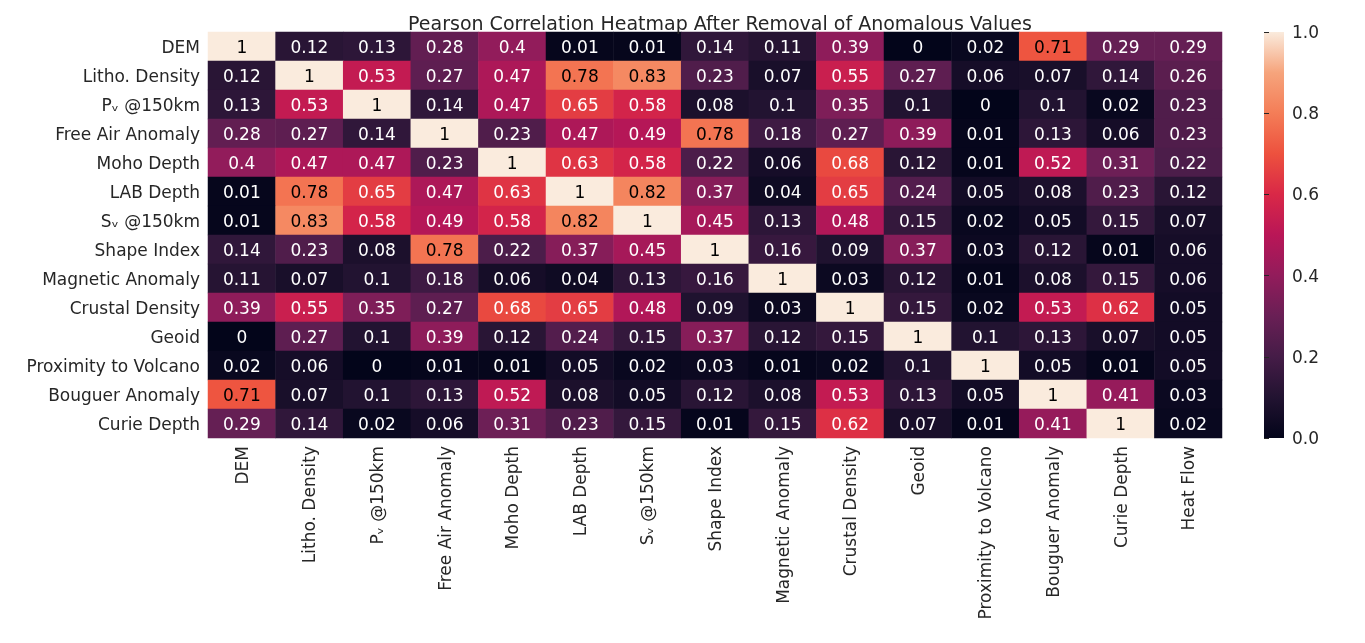 The image size is (1365, 643). What do you see at coordinates (175, 336) in the screenshot?
I see `y-tick-label: Geoid` at bounding box center [175, 336].